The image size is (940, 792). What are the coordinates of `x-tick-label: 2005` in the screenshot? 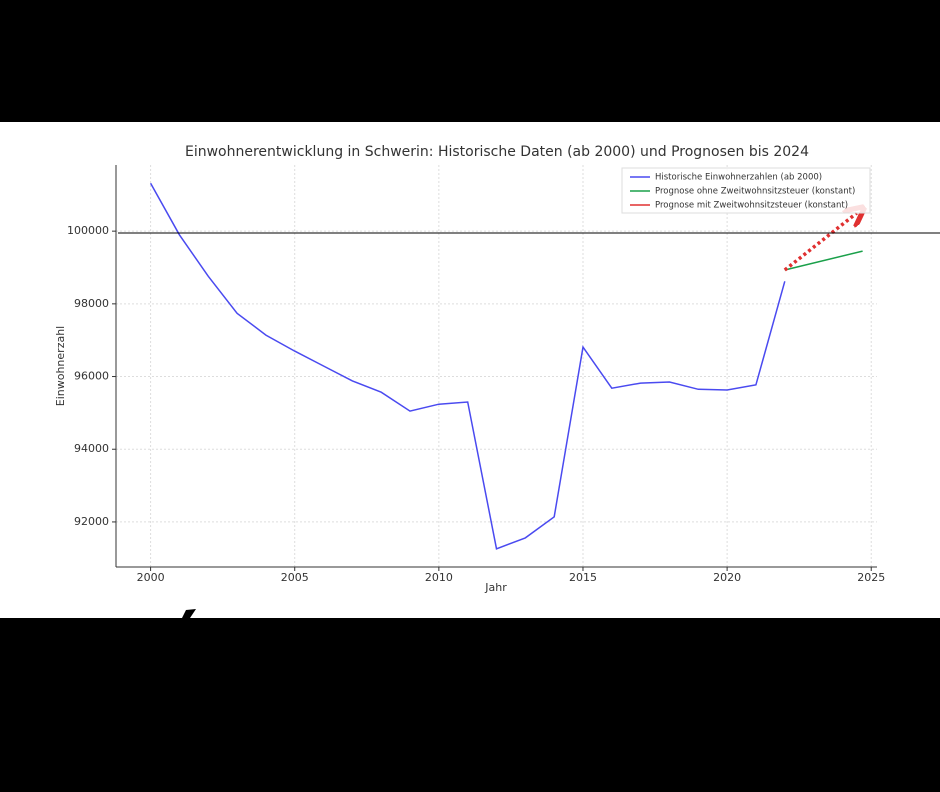 It's located at (295, 577).